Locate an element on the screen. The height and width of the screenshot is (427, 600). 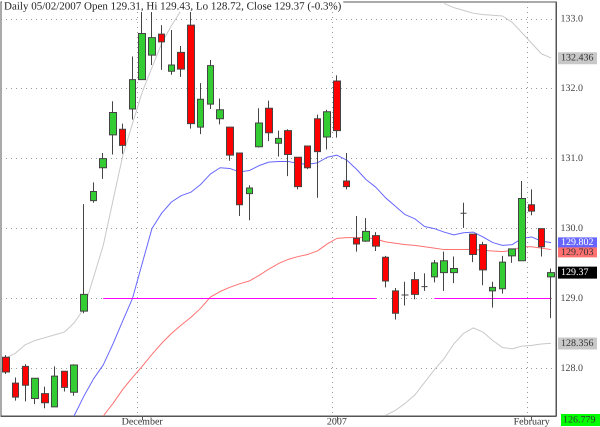
x-tick-label: December is located at coordinates (143, 421).